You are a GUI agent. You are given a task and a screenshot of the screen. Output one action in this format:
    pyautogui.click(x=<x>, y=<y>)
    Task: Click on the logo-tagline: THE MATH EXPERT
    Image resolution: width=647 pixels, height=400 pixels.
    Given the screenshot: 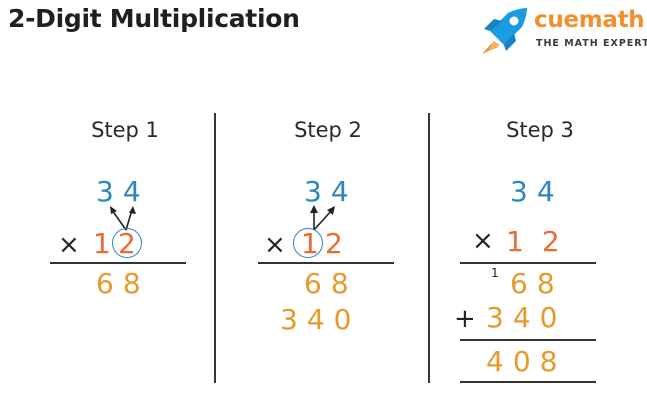 What is the action you would take?
    pyautogui.click(x=591, y=43)
    